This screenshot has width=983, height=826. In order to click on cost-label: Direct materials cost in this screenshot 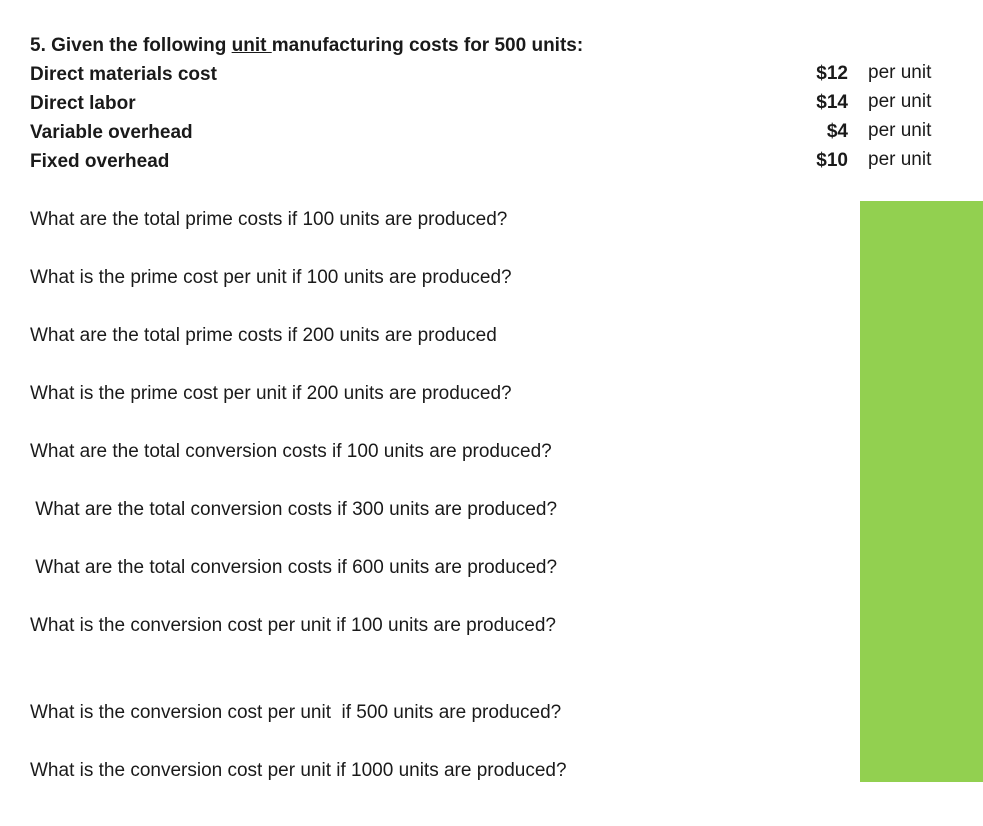, I will do `click(123, 74)`.